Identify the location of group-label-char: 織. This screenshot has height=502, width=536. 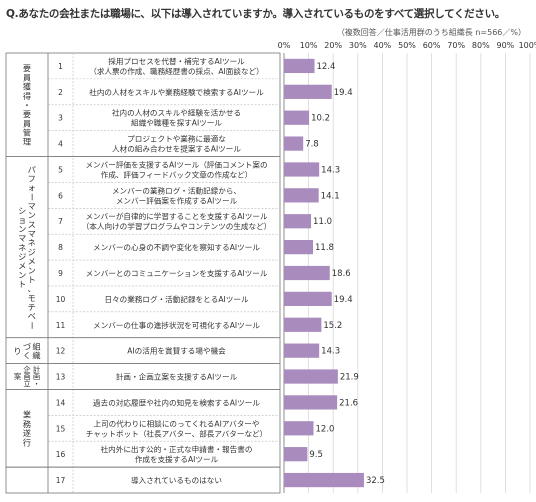
(36, 355).